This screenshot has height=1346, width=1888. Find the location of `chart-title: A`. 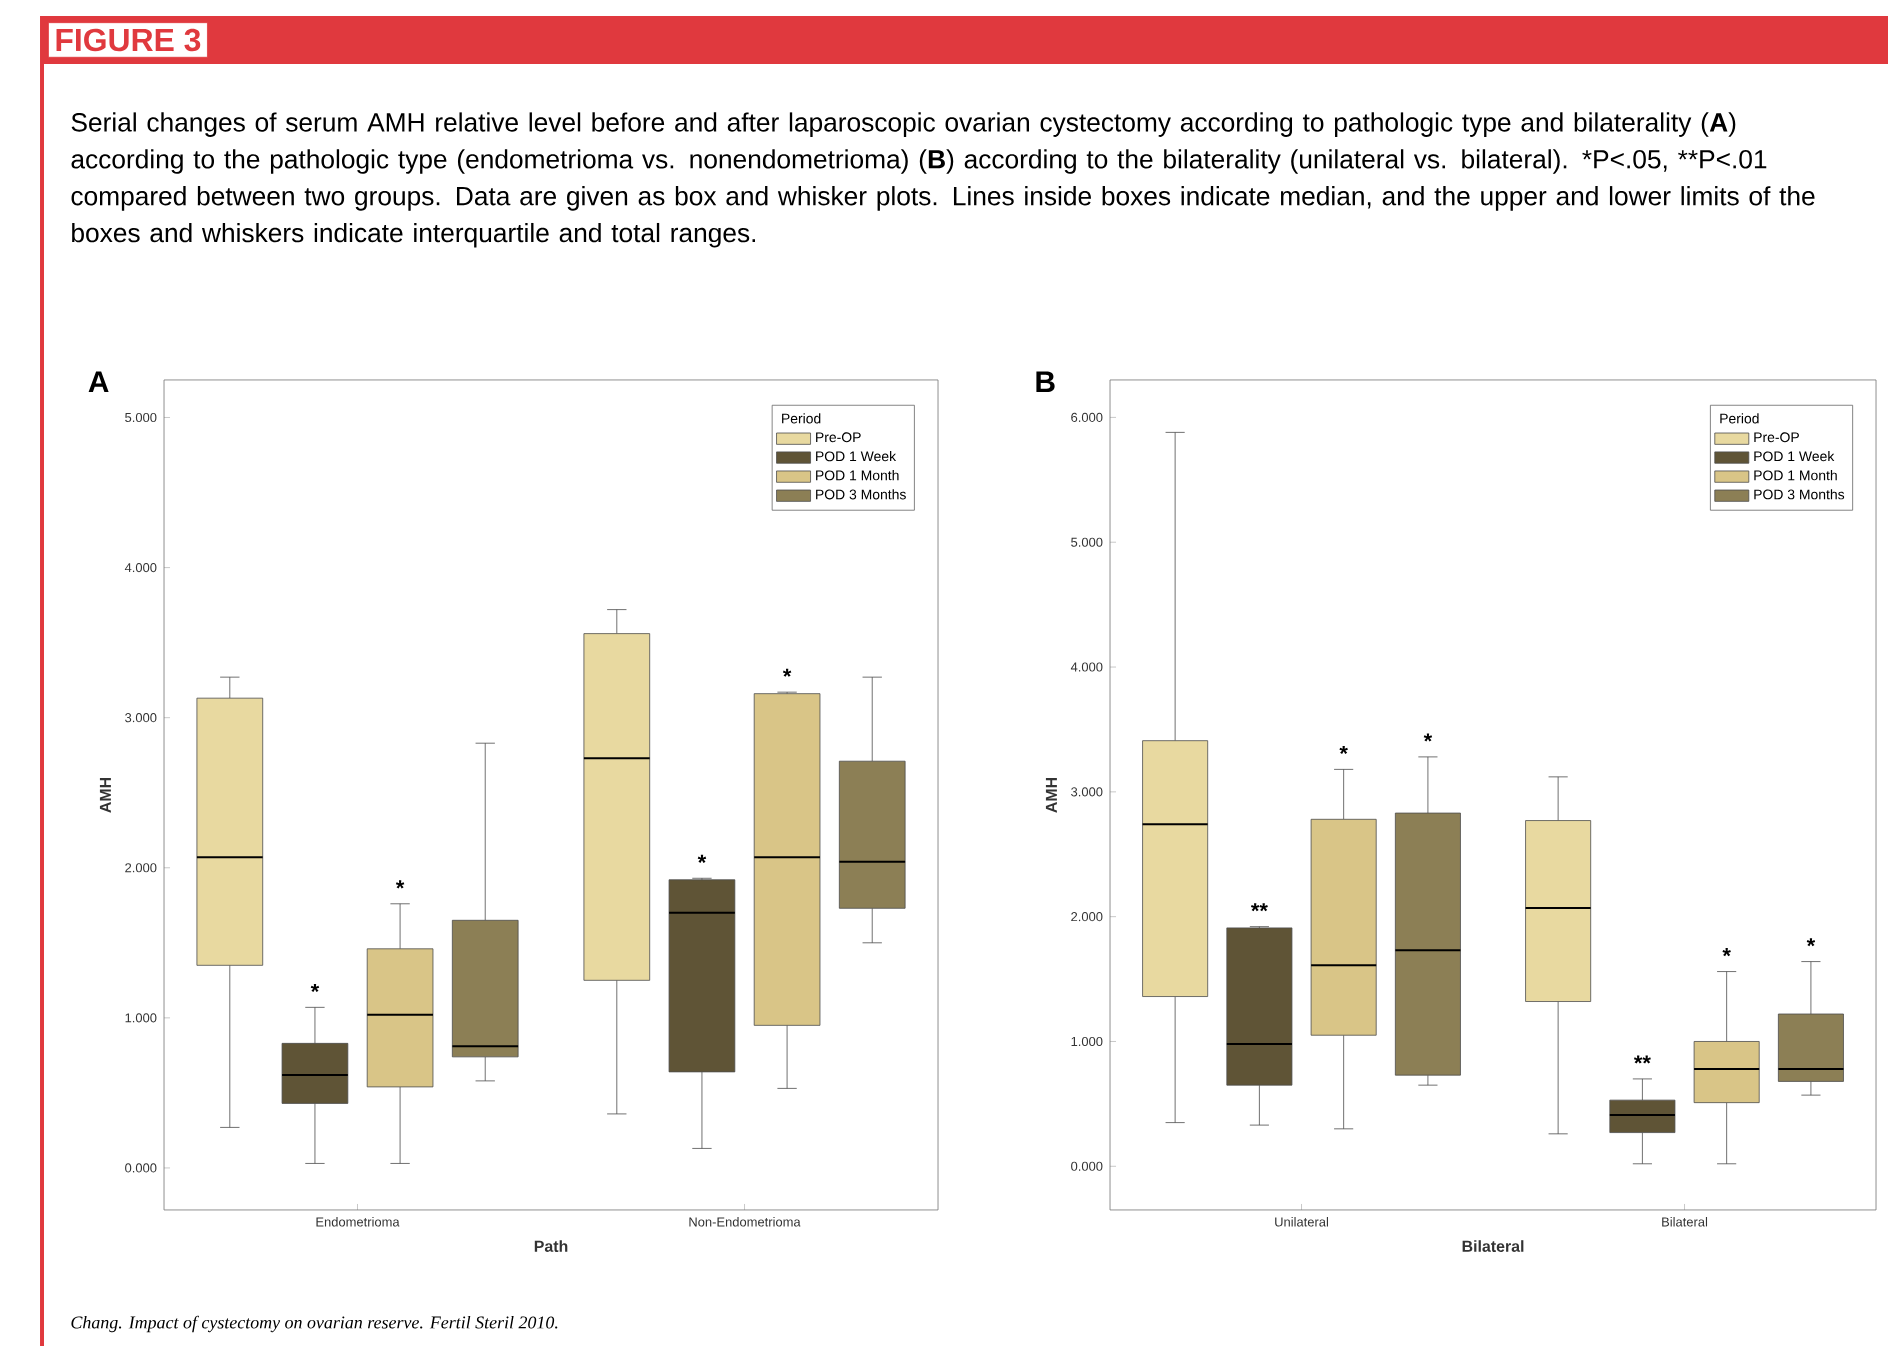

chart-title: A is located at coordinates (98, 382).